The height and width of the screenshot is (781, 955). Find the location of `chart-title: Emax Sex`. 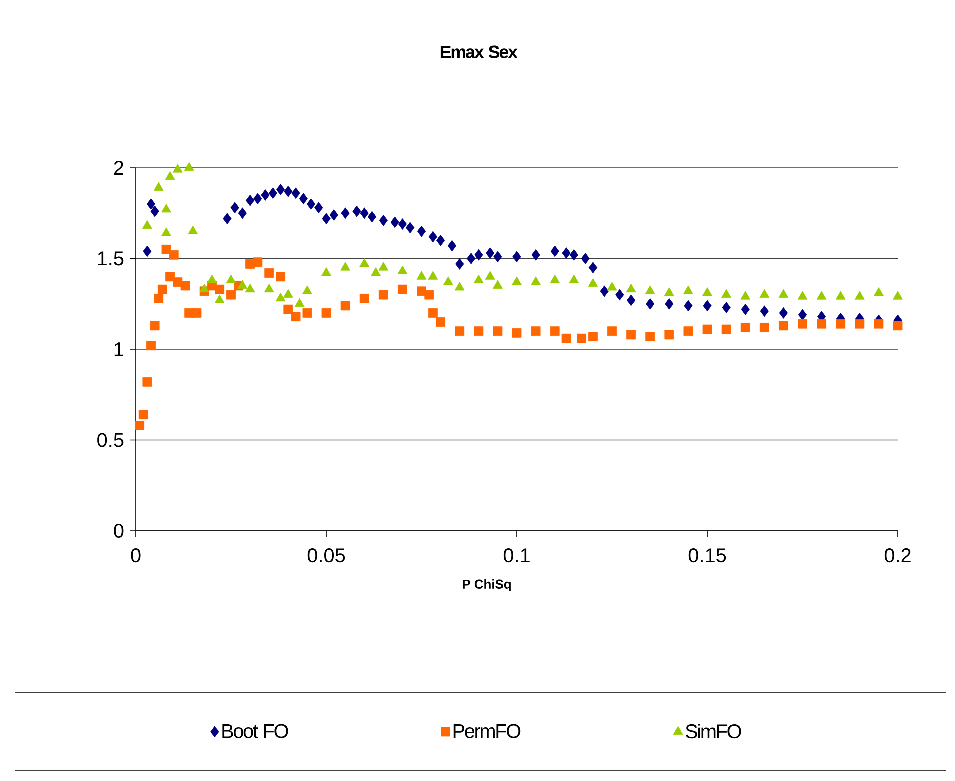

chart-title: Emax Sex is located at coordinates (479, 52).